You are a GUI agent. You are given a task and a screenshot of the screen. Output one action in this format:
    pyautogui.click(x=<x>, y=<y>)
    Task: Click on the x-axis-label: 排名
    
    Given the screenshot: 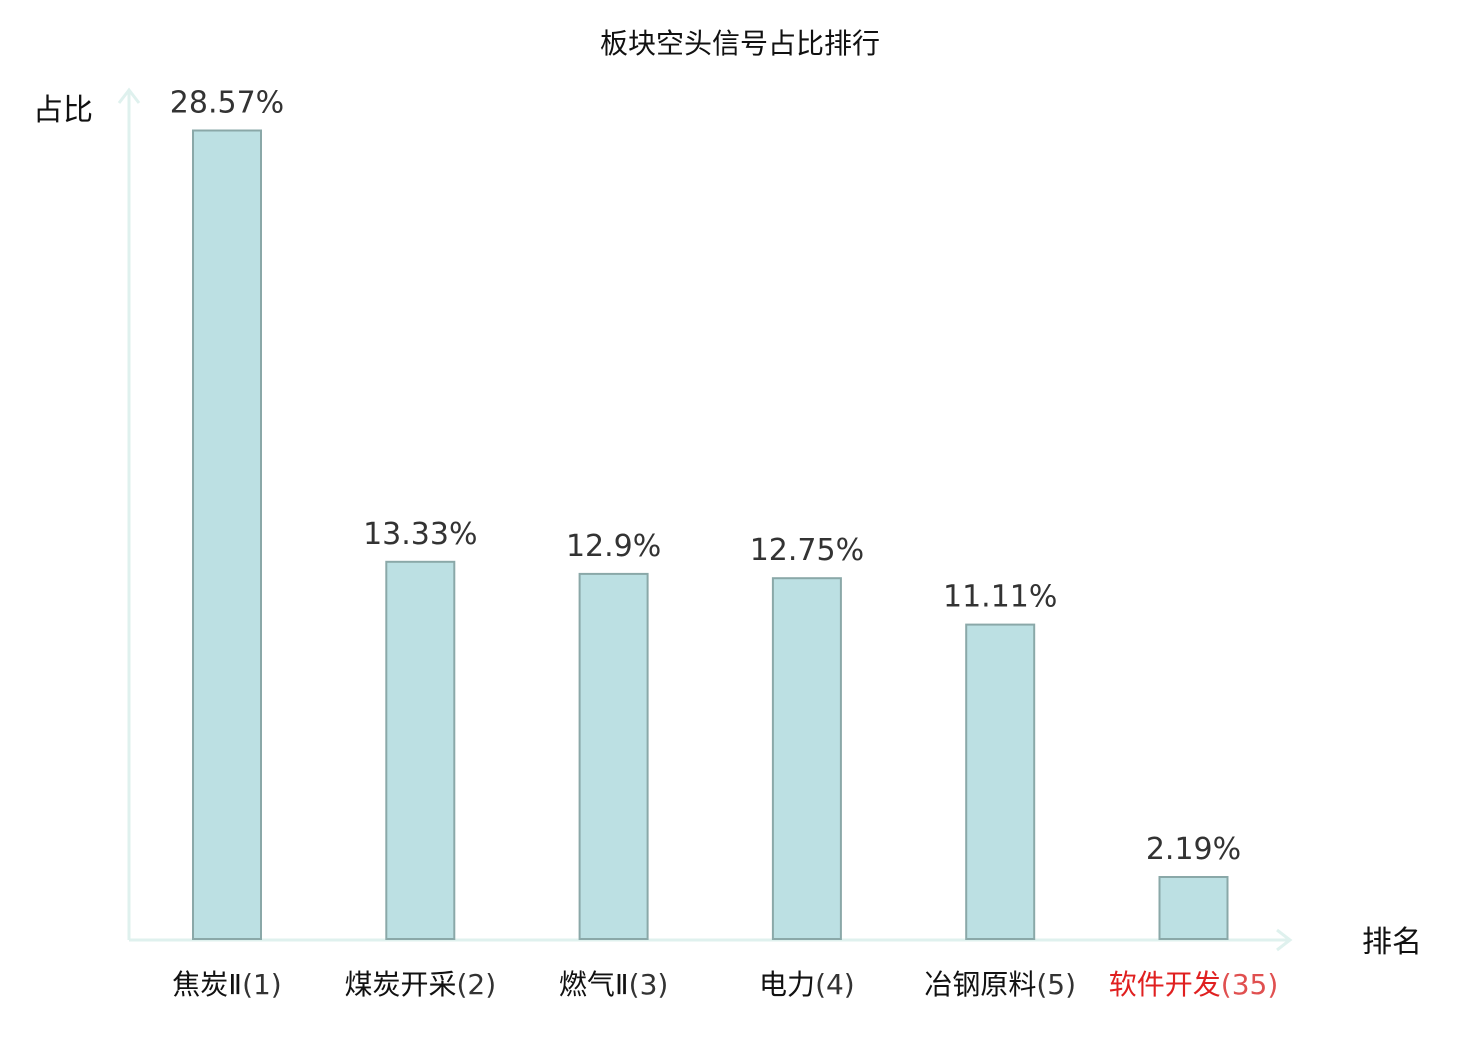 What is the action you would take?
    pyautogui.click(x=1392, y=942)
    